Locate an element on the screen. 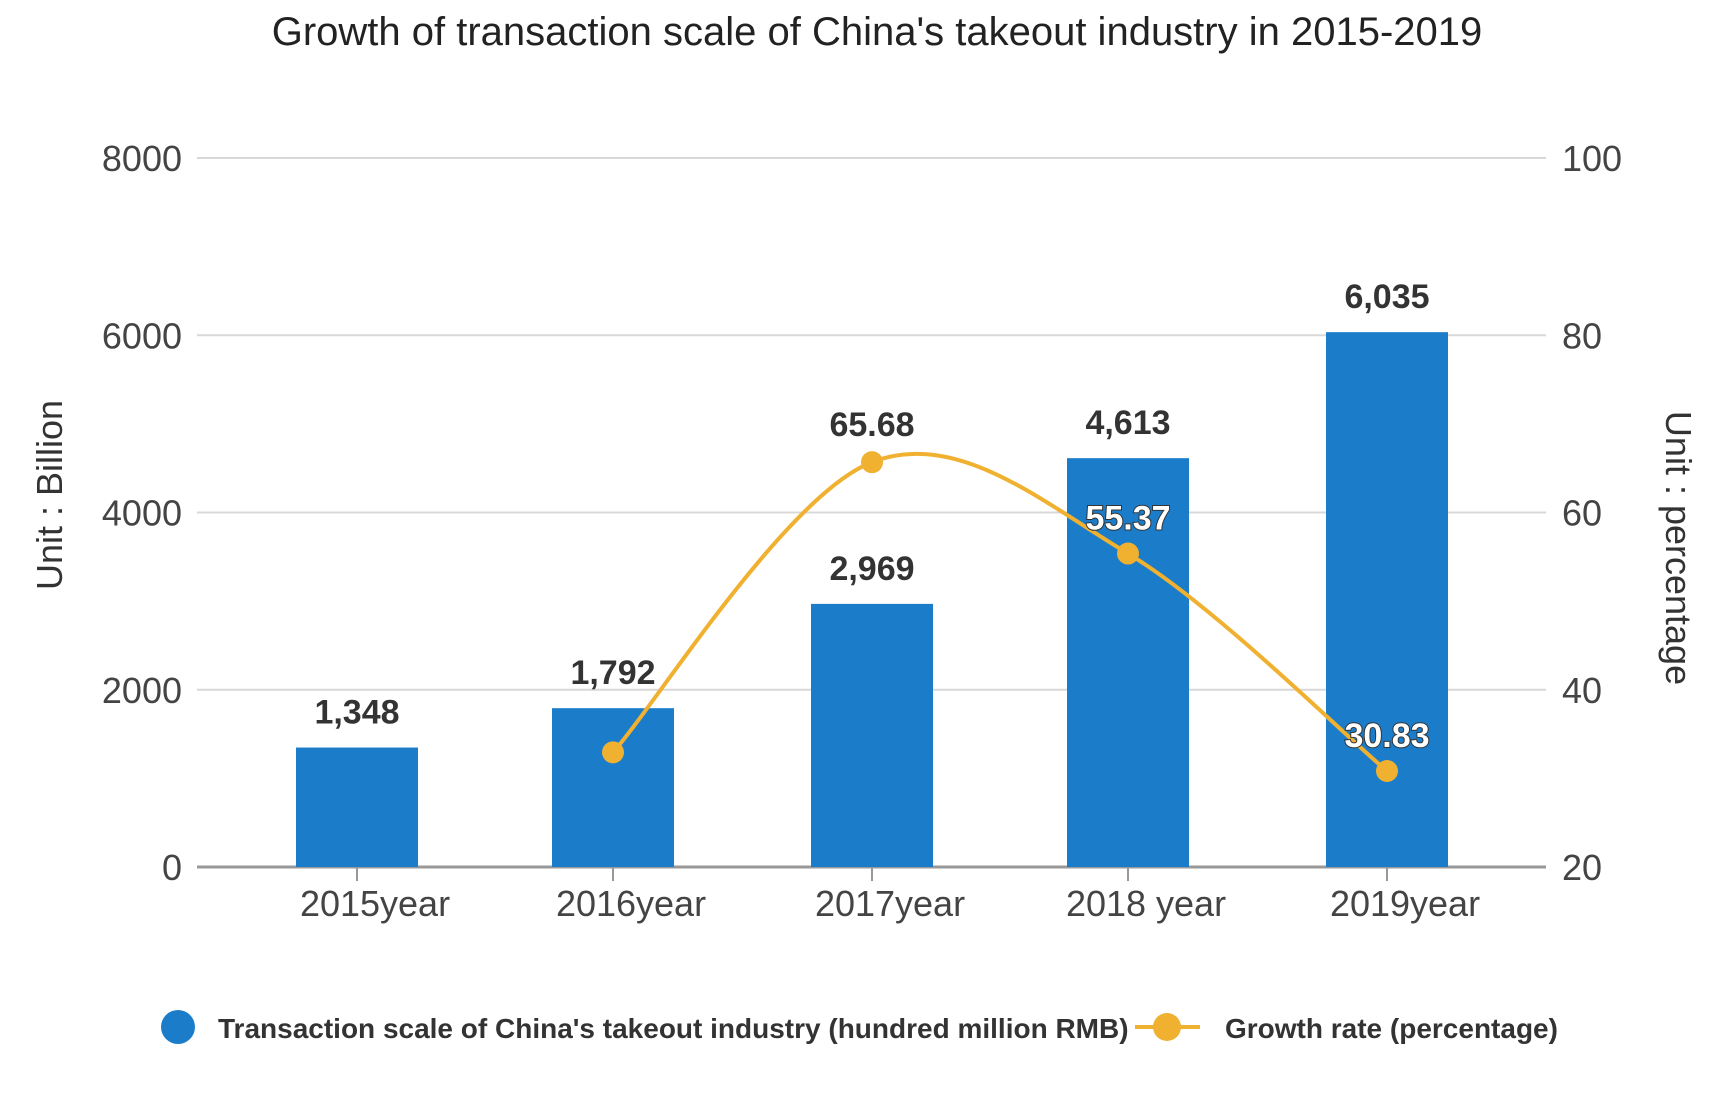  y-tick-right: 60 is located at coordinates (1582, 513).